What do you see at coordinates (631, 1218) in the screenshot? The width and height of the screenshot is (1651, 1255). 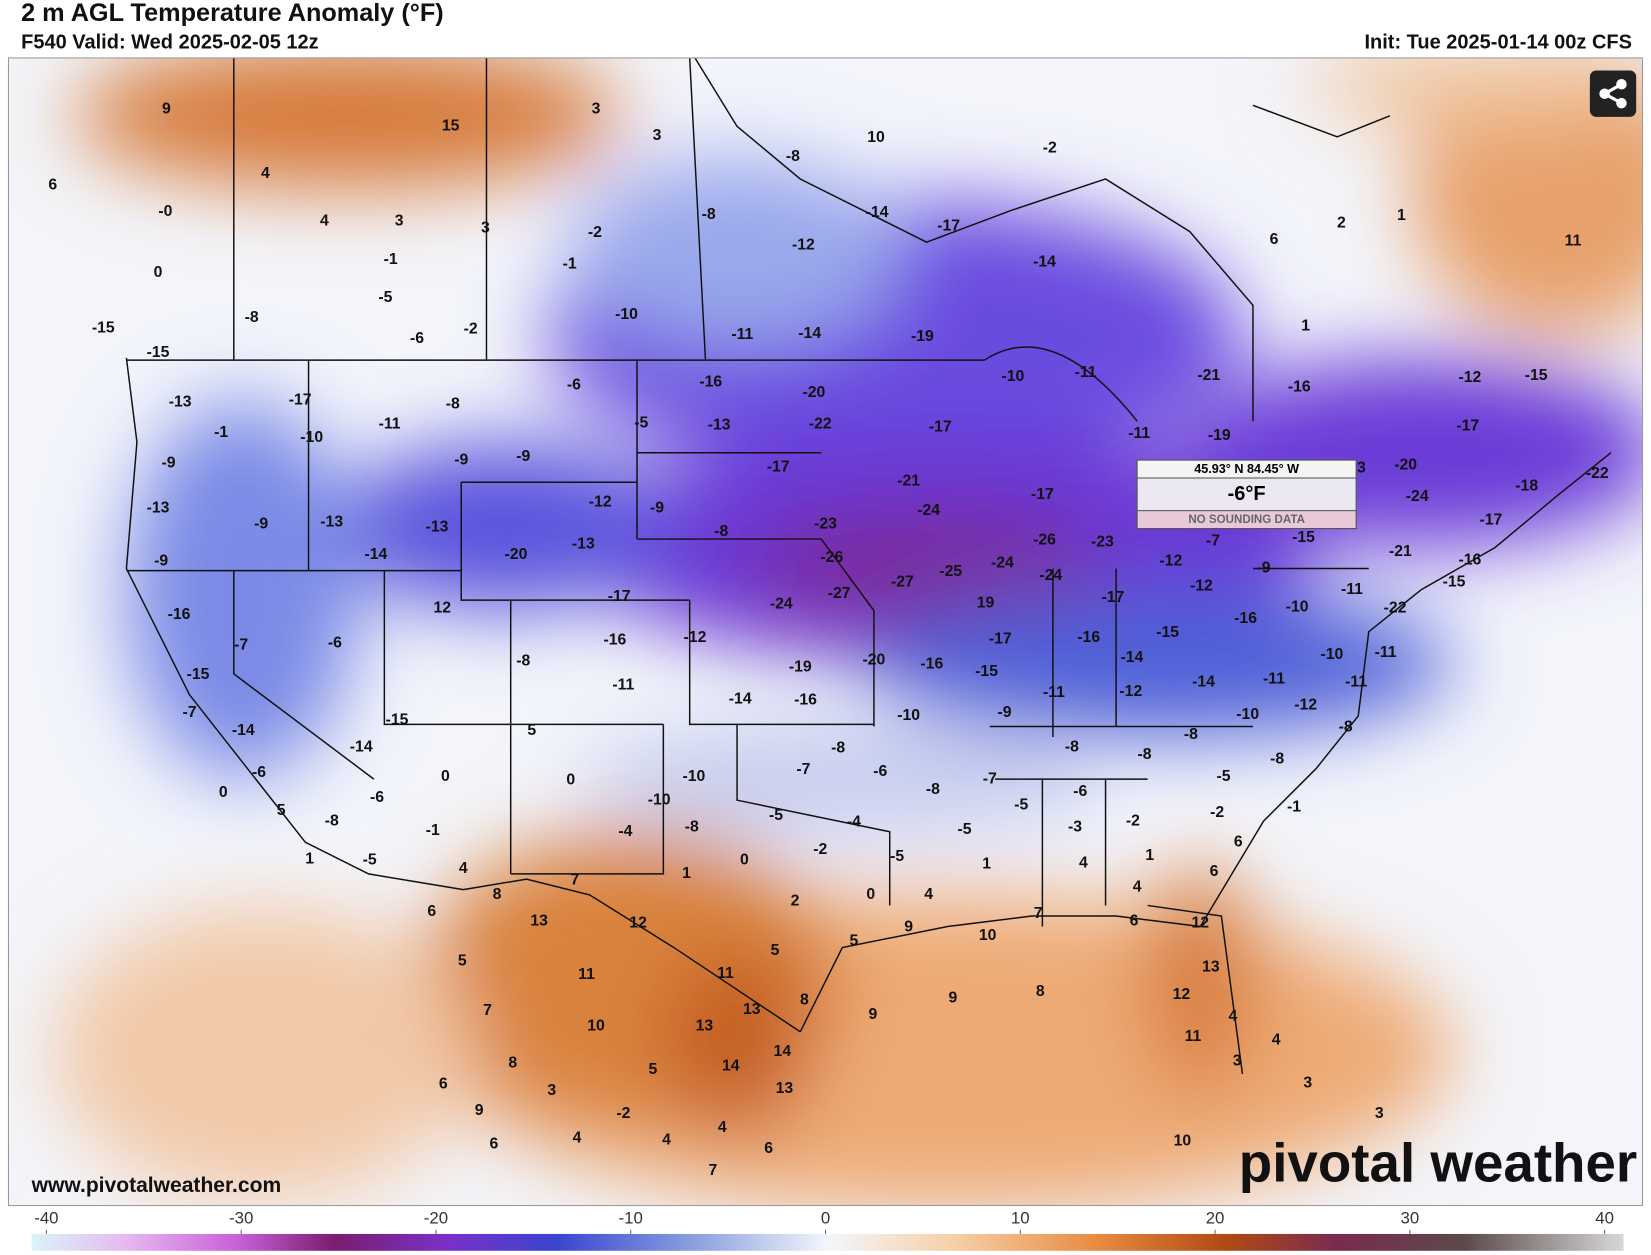 I see `colorbar-tick-label: -10` at bounding box center [631, 1218].